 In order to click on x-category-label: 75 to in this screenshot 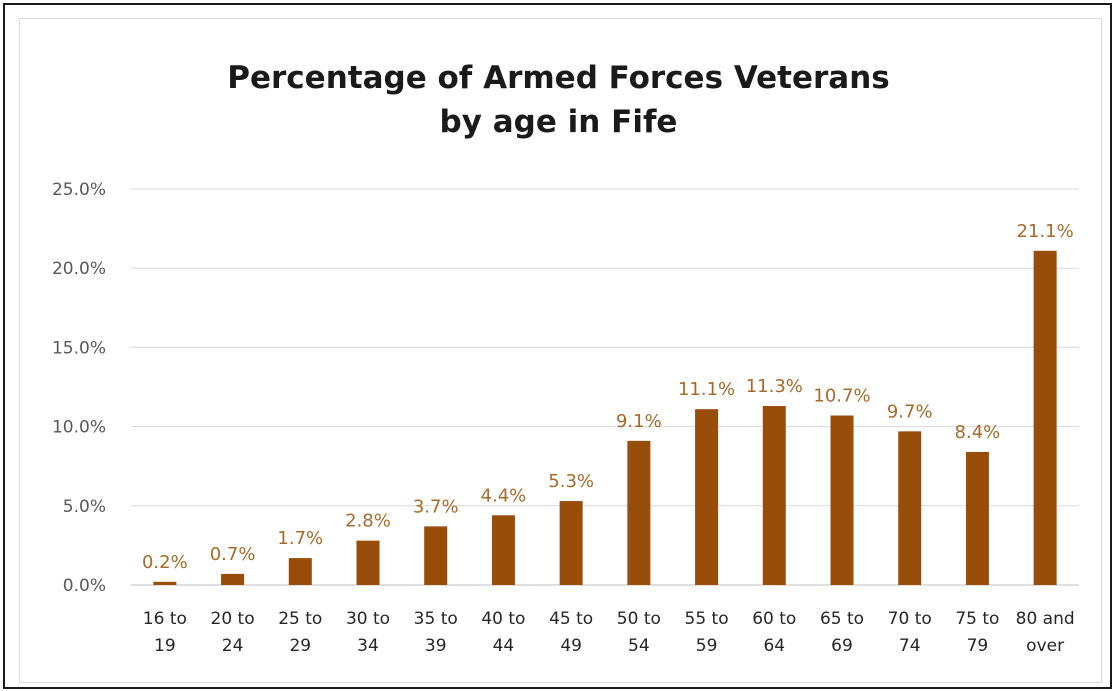, I will do `click(977, 619)`.